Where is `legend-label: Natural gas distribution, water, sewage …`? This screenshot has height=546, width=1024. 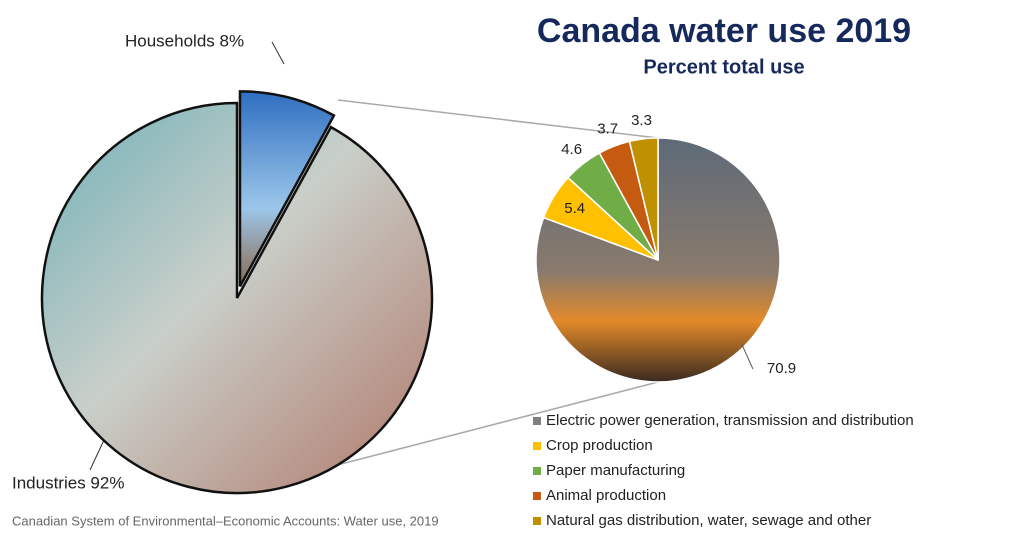 legend-label: Natural gas distribution, water, sewage … is located at coordinates (708, 520).